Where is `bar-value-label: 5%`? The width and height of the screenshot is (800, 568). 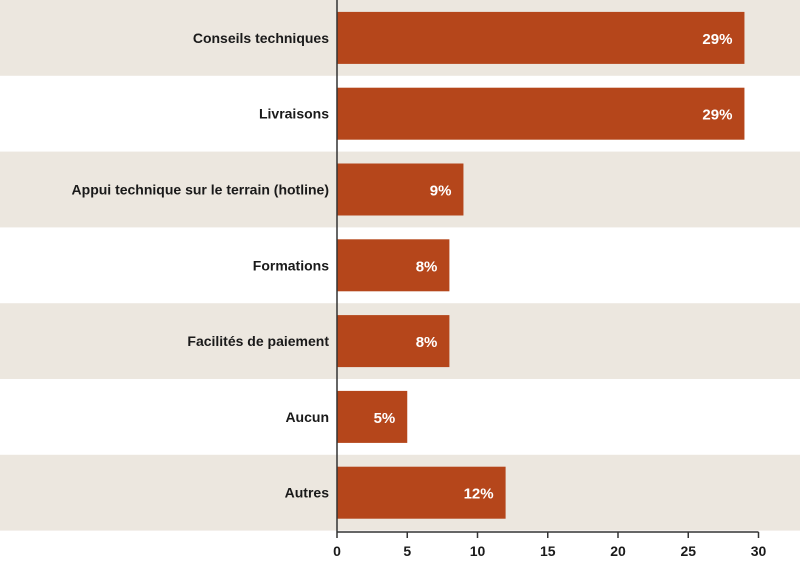
bar-value-label: 5% is located at coordinates (385, 418).